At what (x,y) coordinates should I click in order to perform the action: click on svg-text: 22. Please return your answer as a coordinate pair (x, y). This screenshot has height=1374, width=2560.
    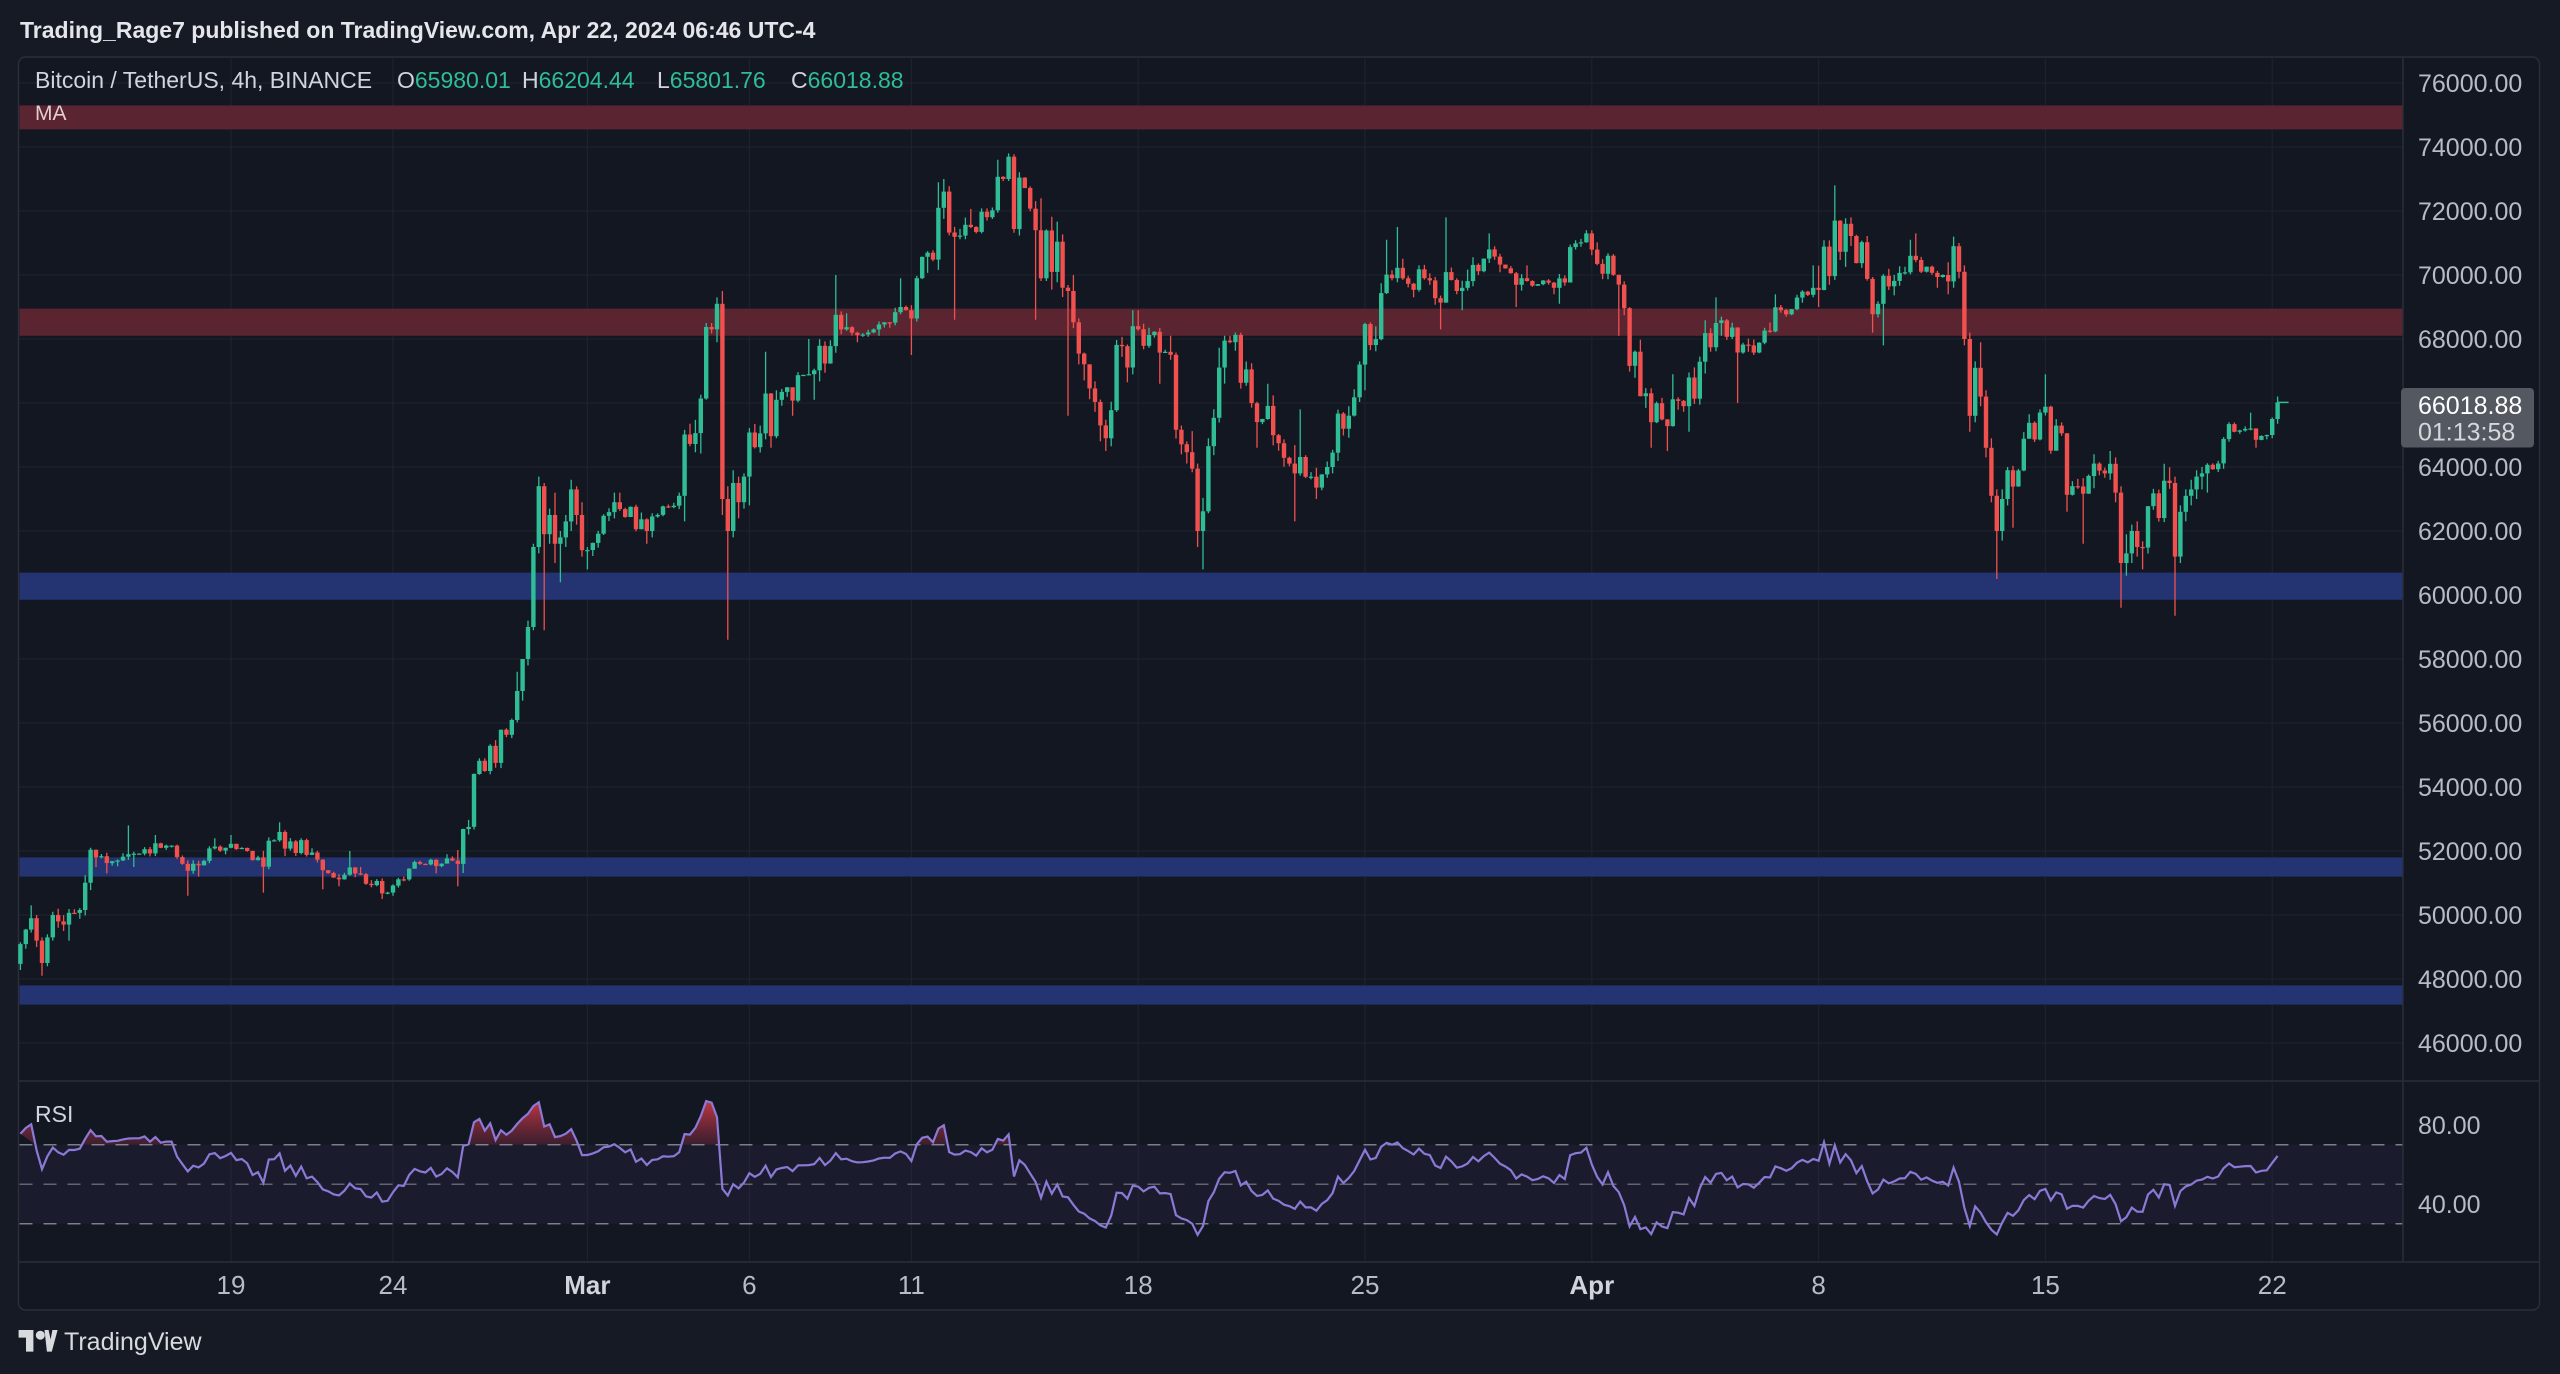
    Looking at the image, I should click on (2272, 1285).